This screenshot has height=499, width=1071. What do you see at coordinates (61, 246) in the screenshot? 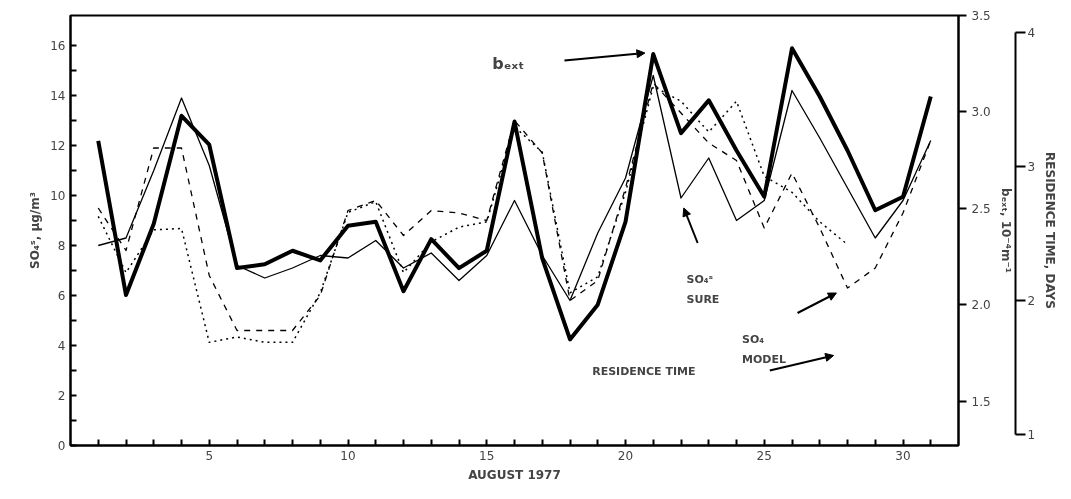
I see `y-tick-label: 8` at bounding box center [61, 246].